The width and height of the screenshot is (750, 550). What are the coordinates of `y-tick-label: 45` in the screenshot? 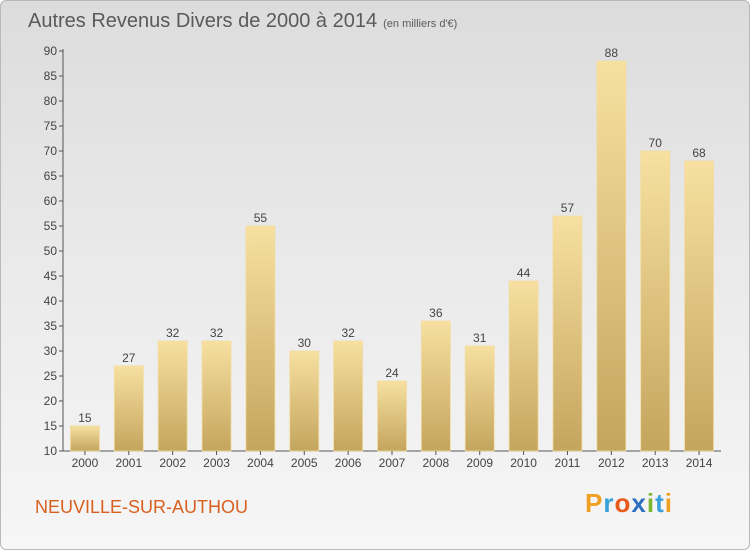 It's located at (51, 276).